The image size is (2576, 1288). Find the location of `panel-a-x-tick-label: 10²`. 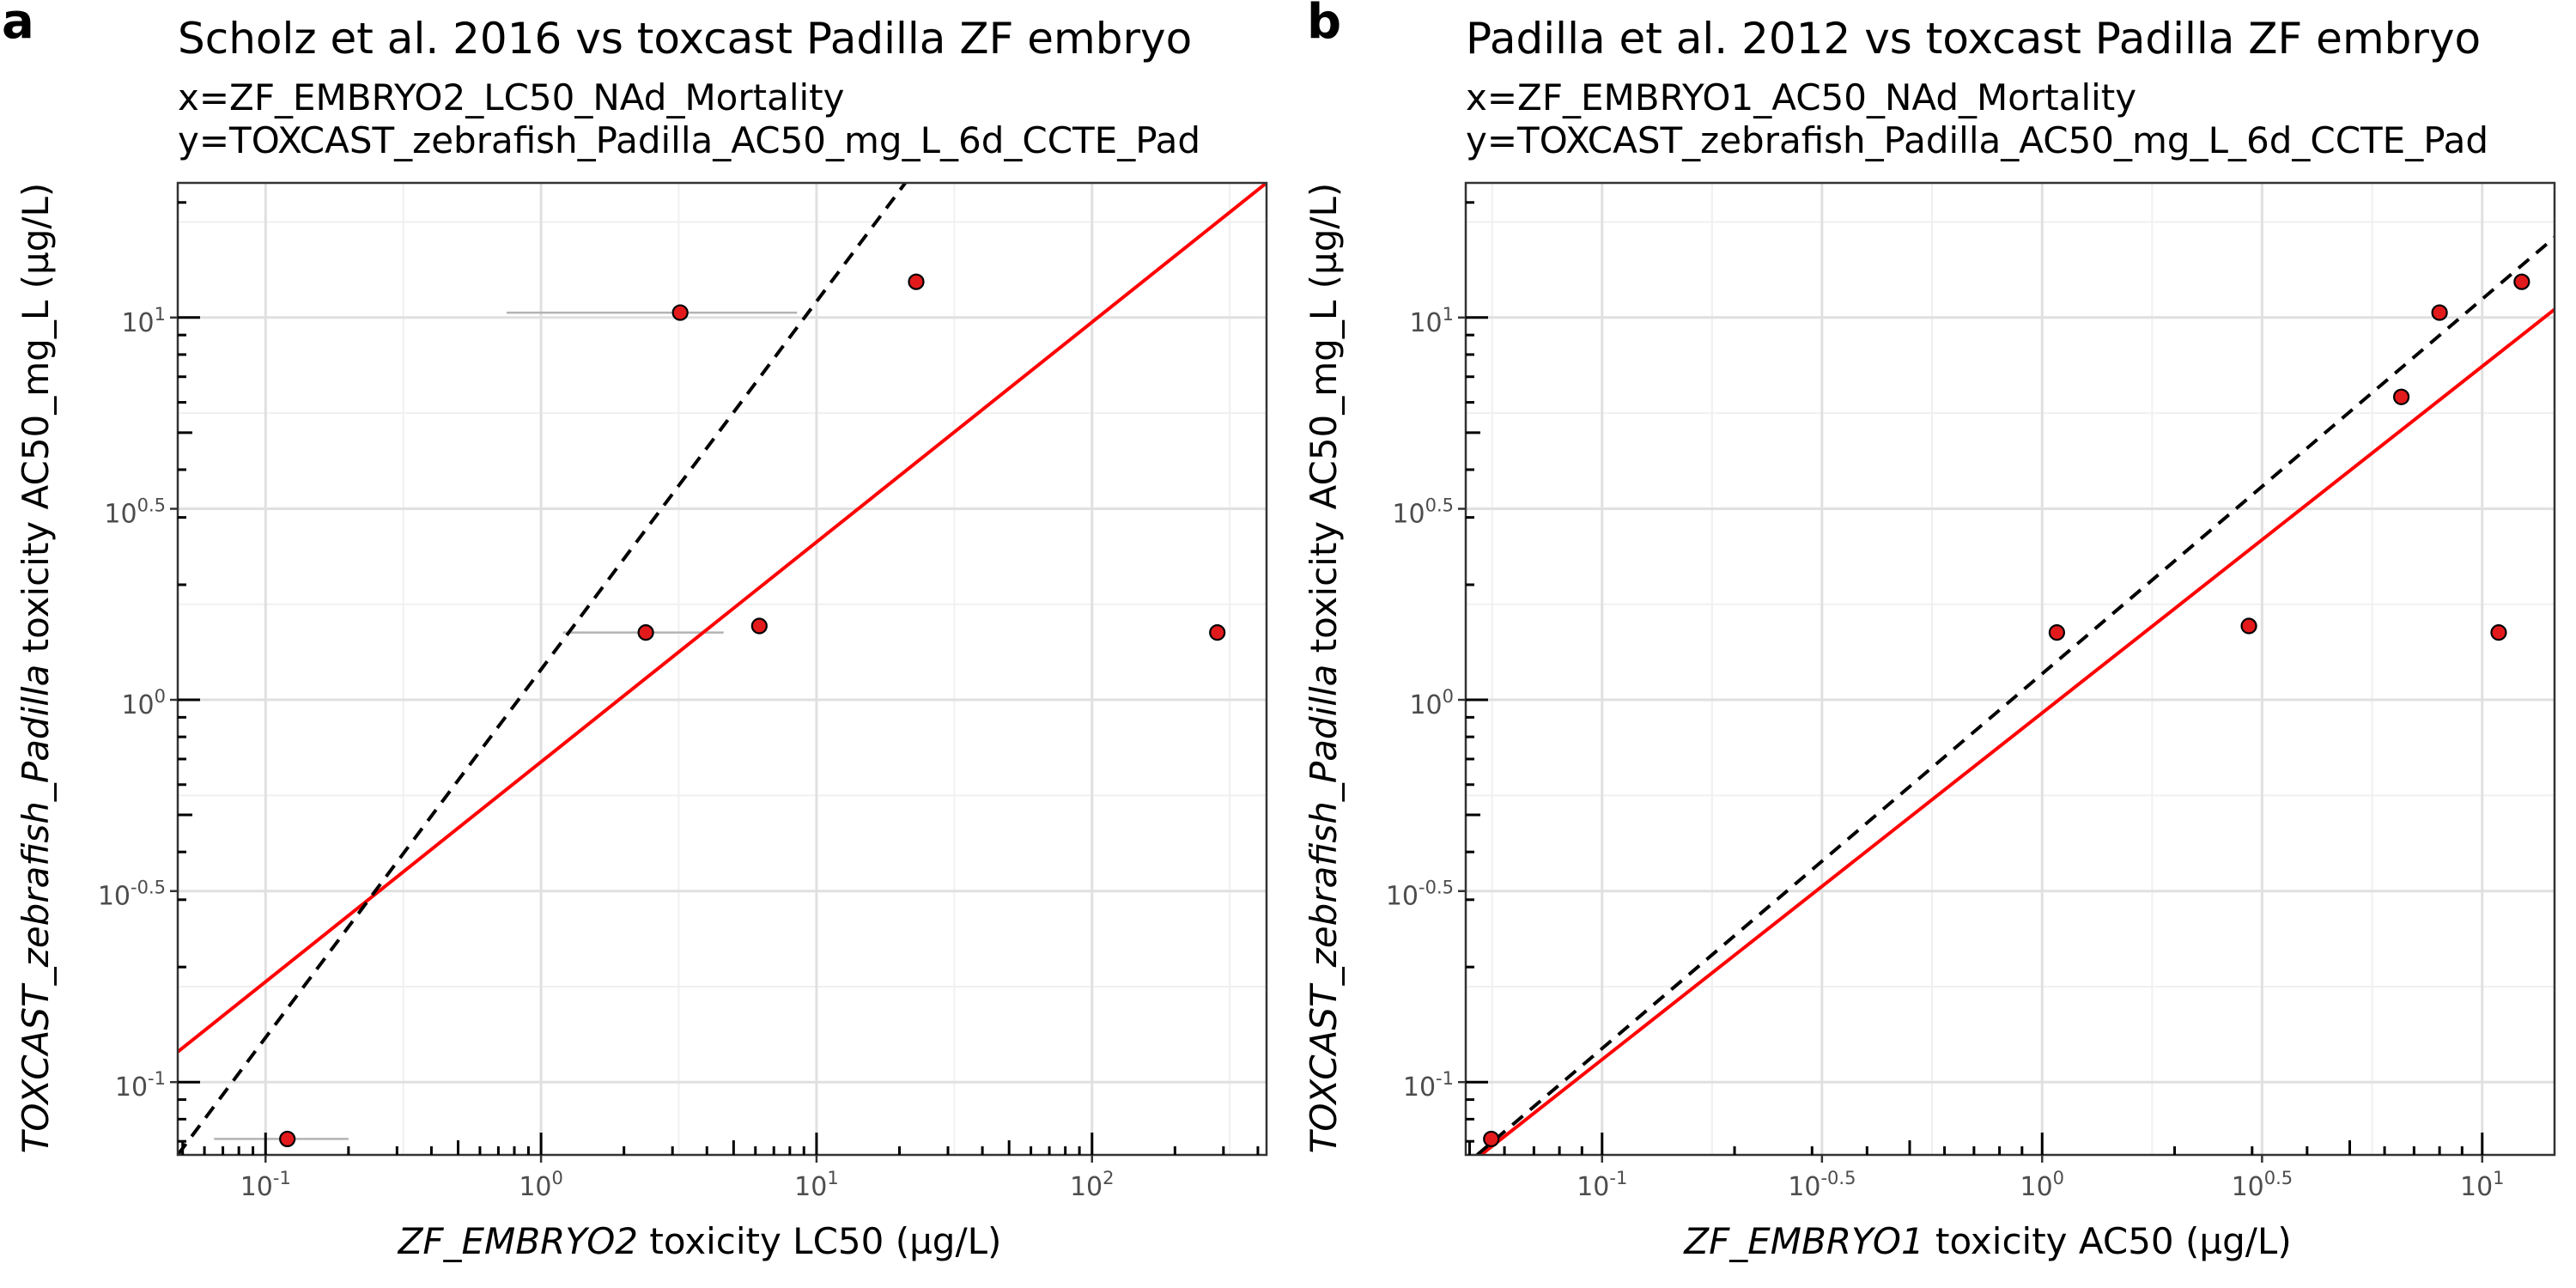

panel-a-x-tick-label: 10² is located at coordinates (1092, 1185).